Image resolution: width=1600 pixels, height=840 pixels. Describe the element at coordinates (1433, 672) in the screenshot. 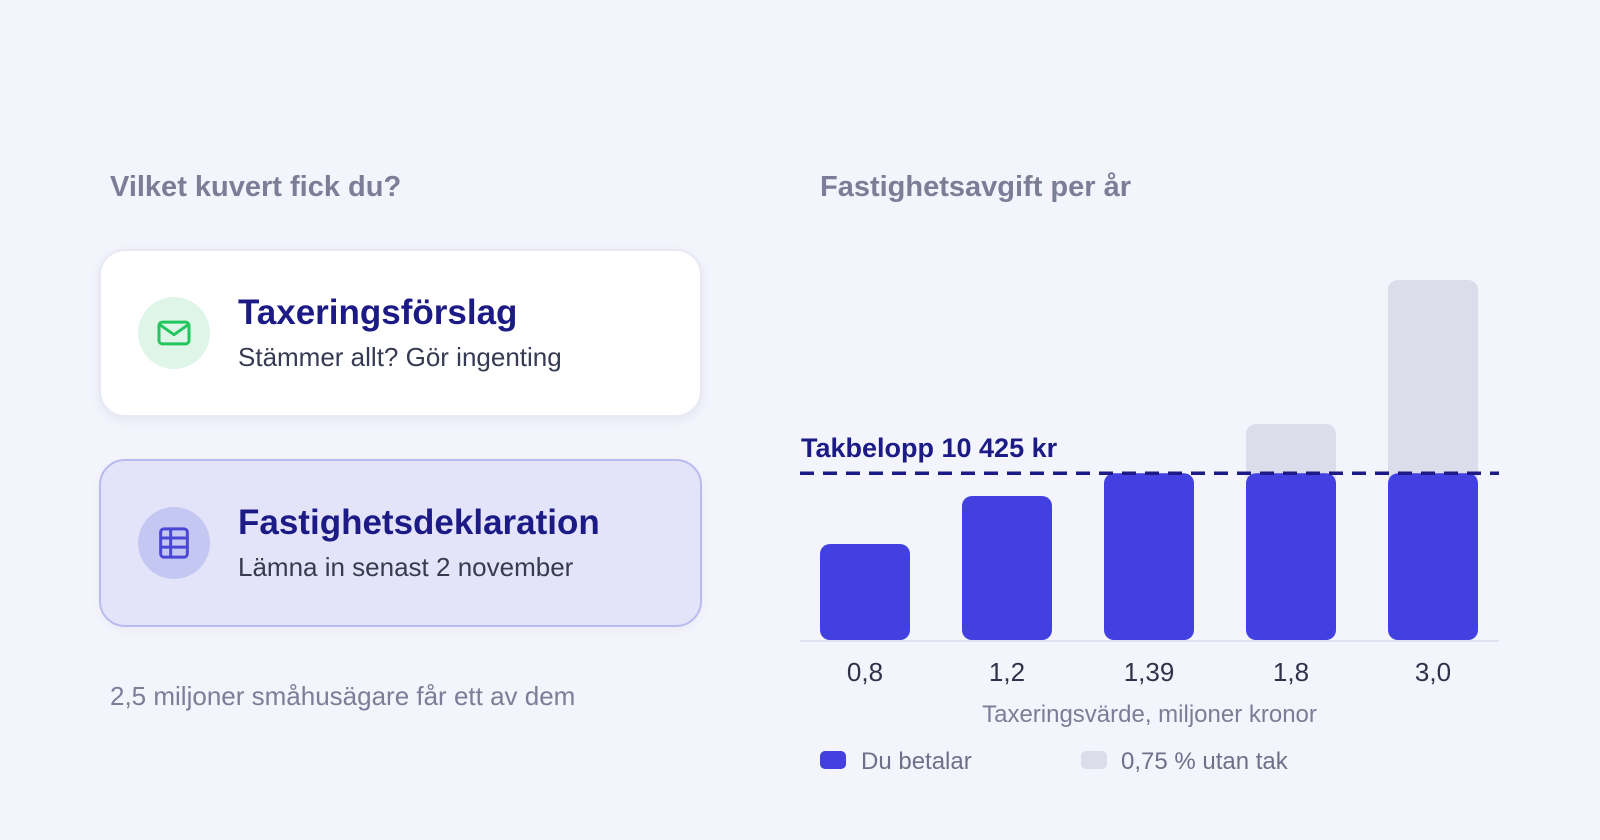

I see `x-tick-label: 3,0` at that location.